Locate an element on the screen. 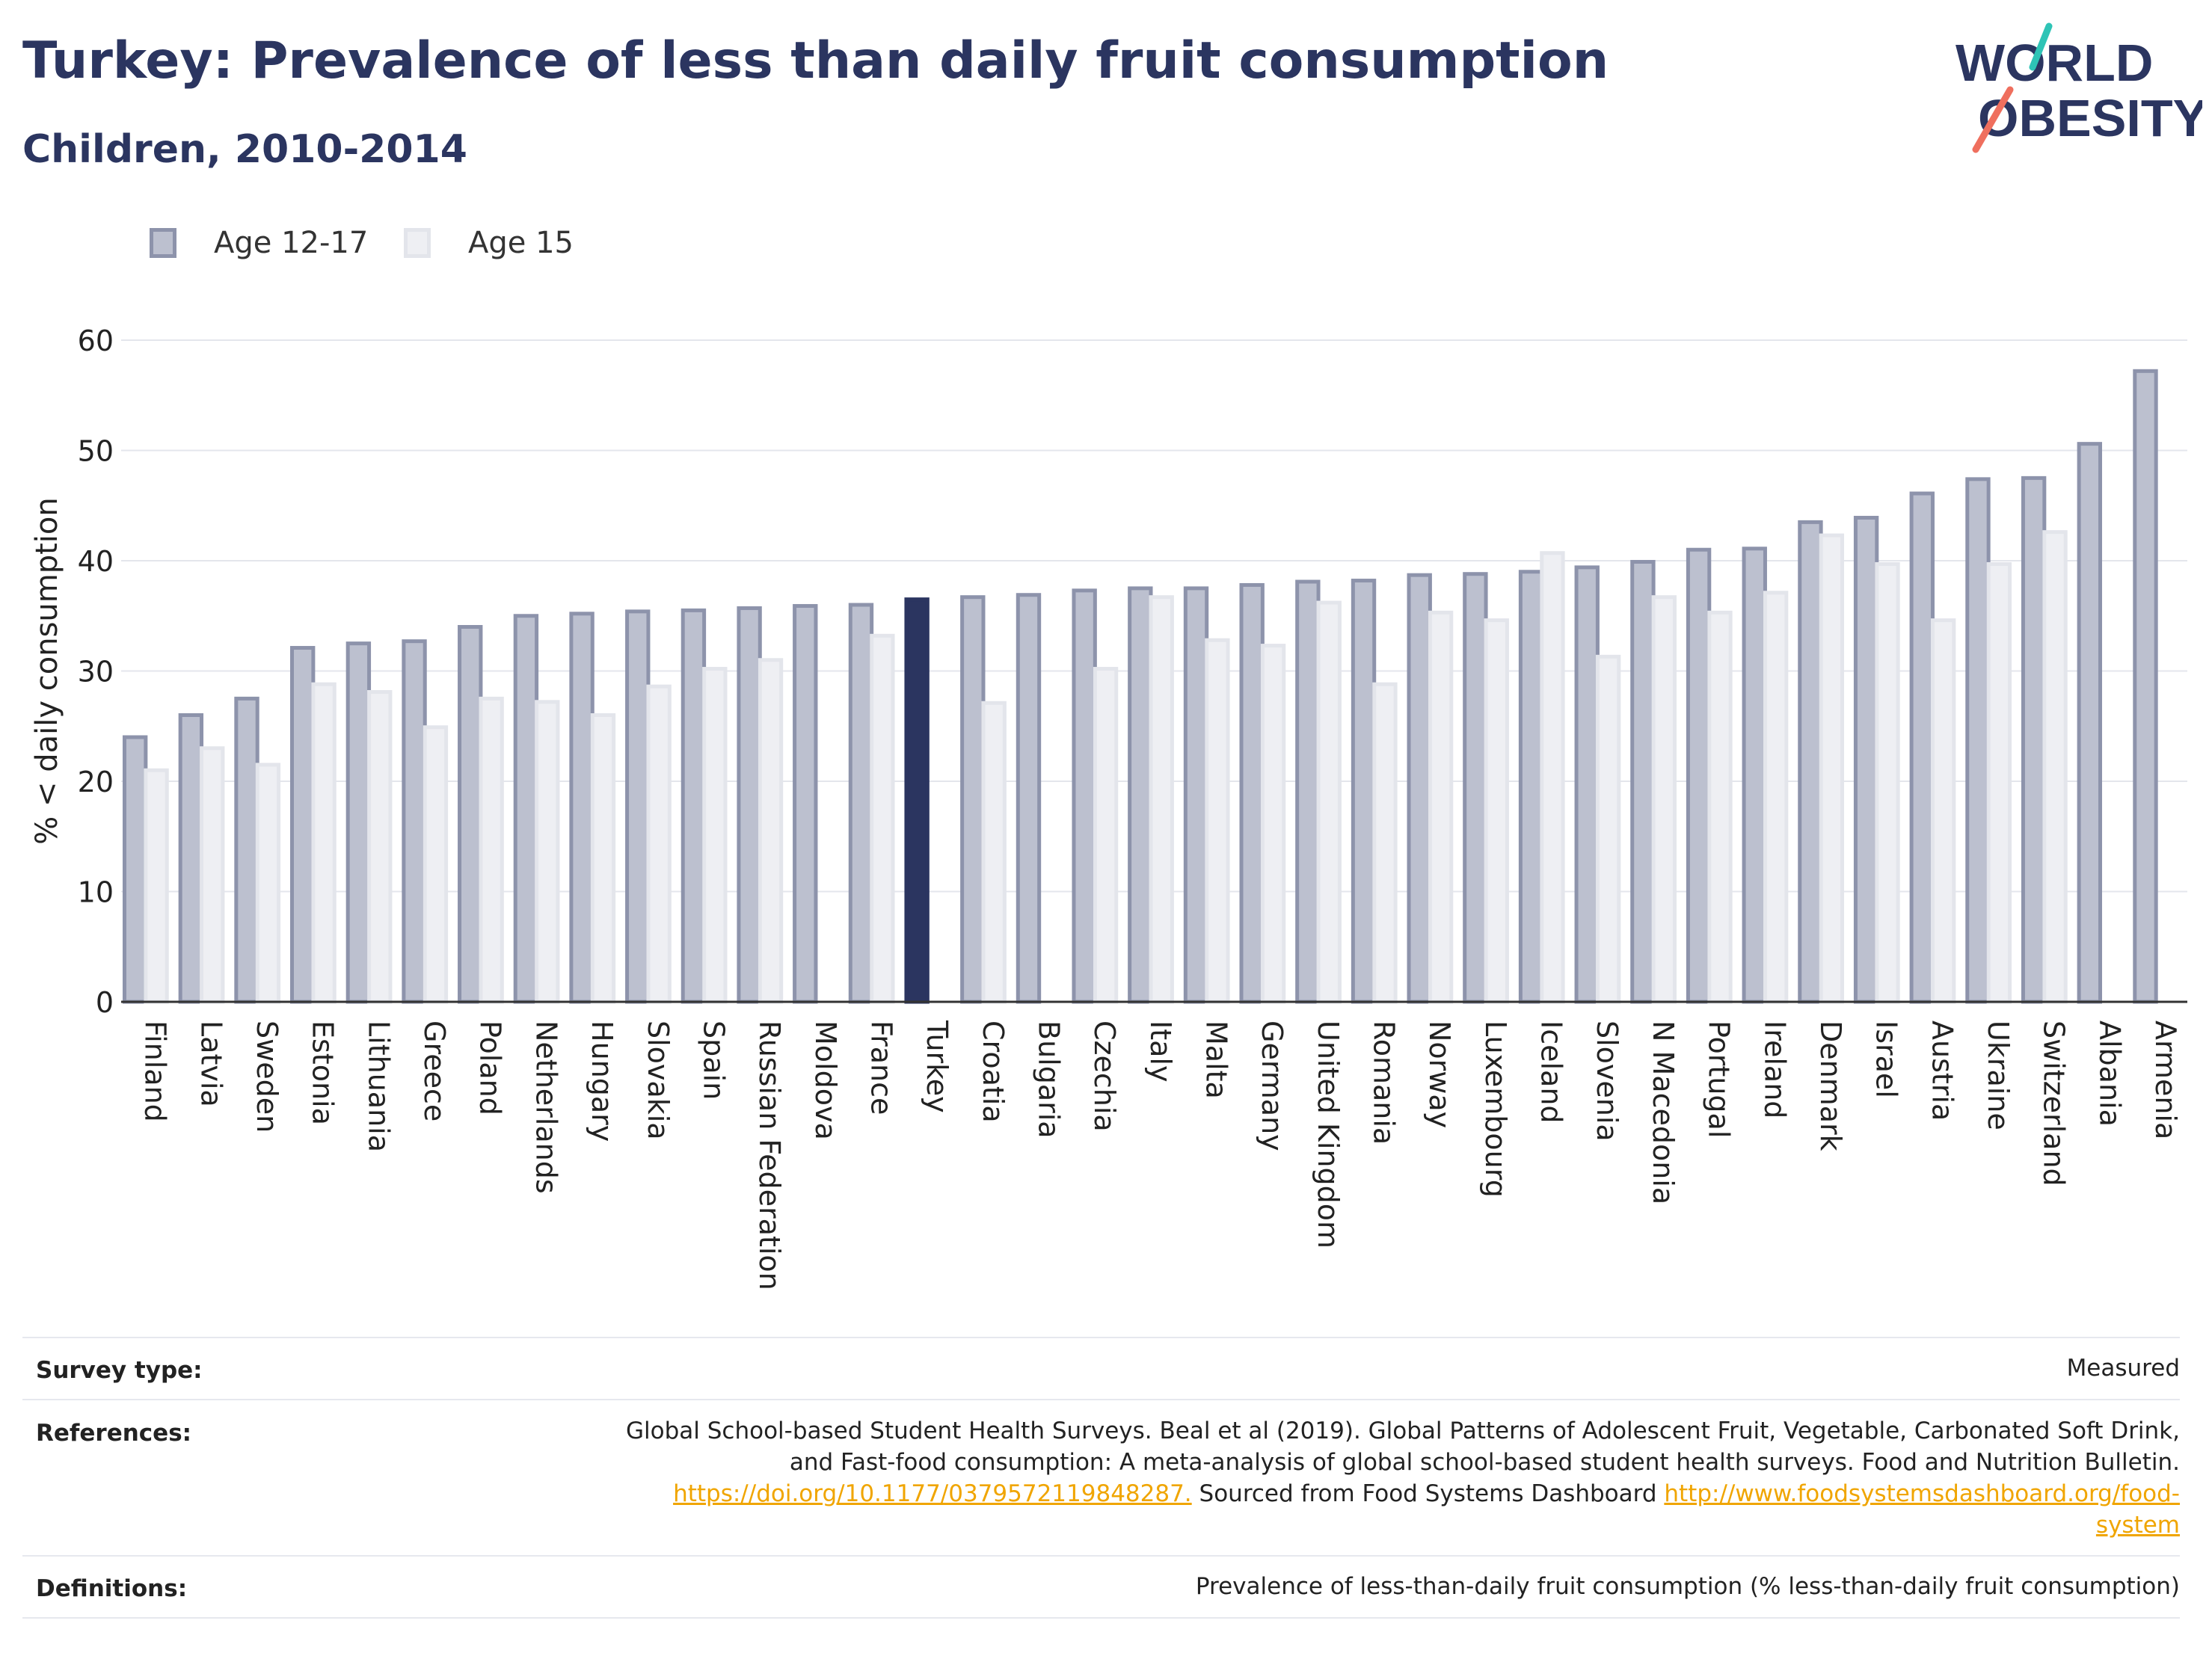 The width and height of the screenshot is (2212, 1656). legend-item-series2: Age 15 is located at coordinates (489, 243).